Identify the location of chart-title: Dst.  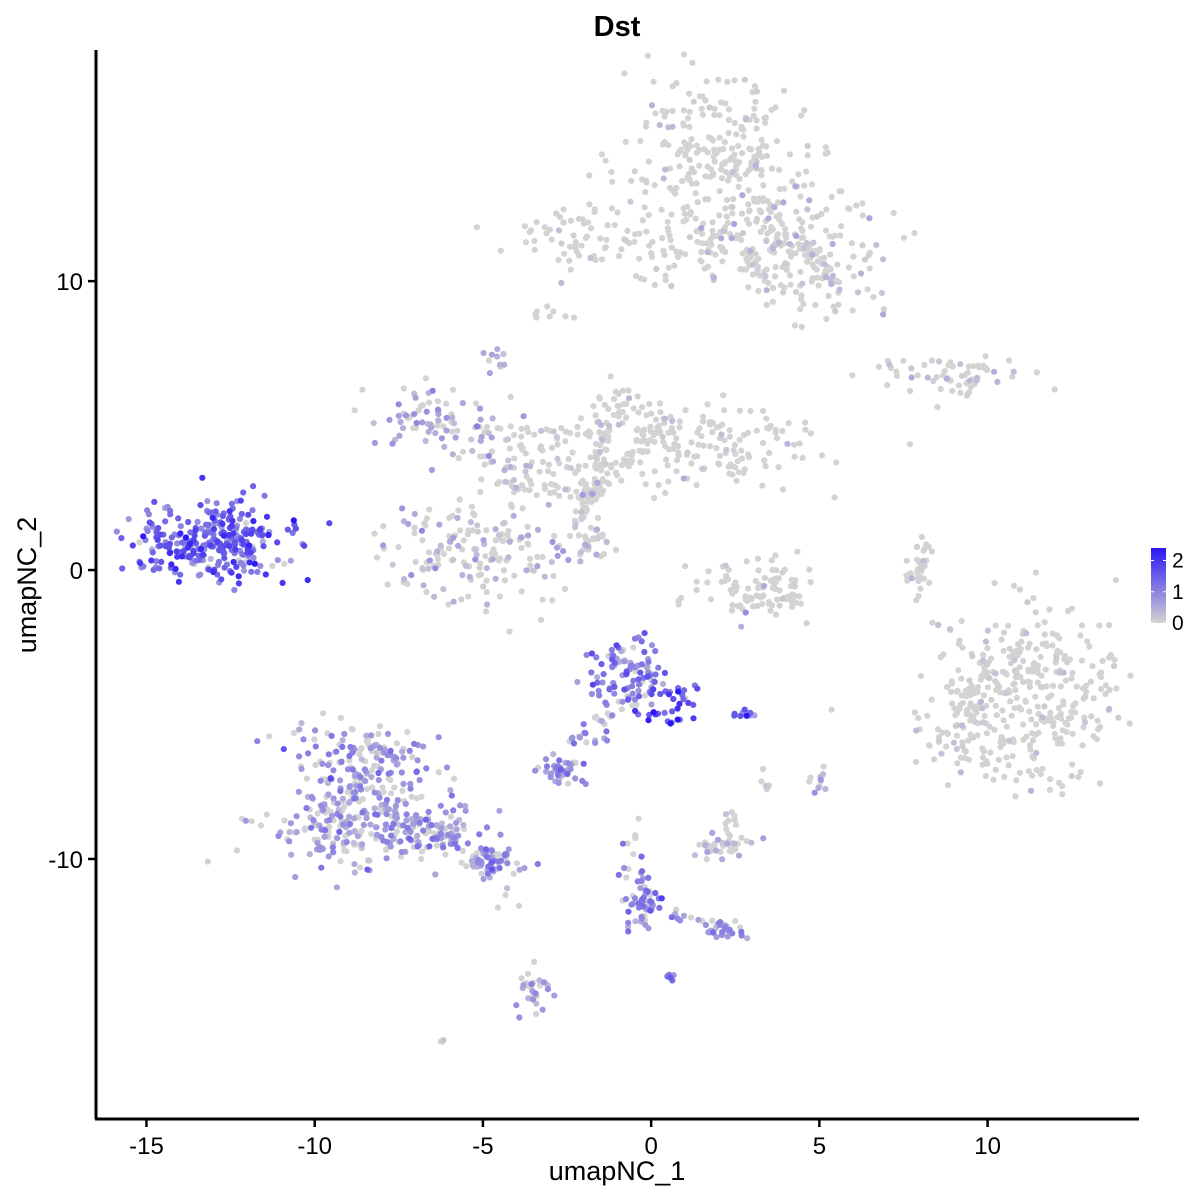
(617, 27).